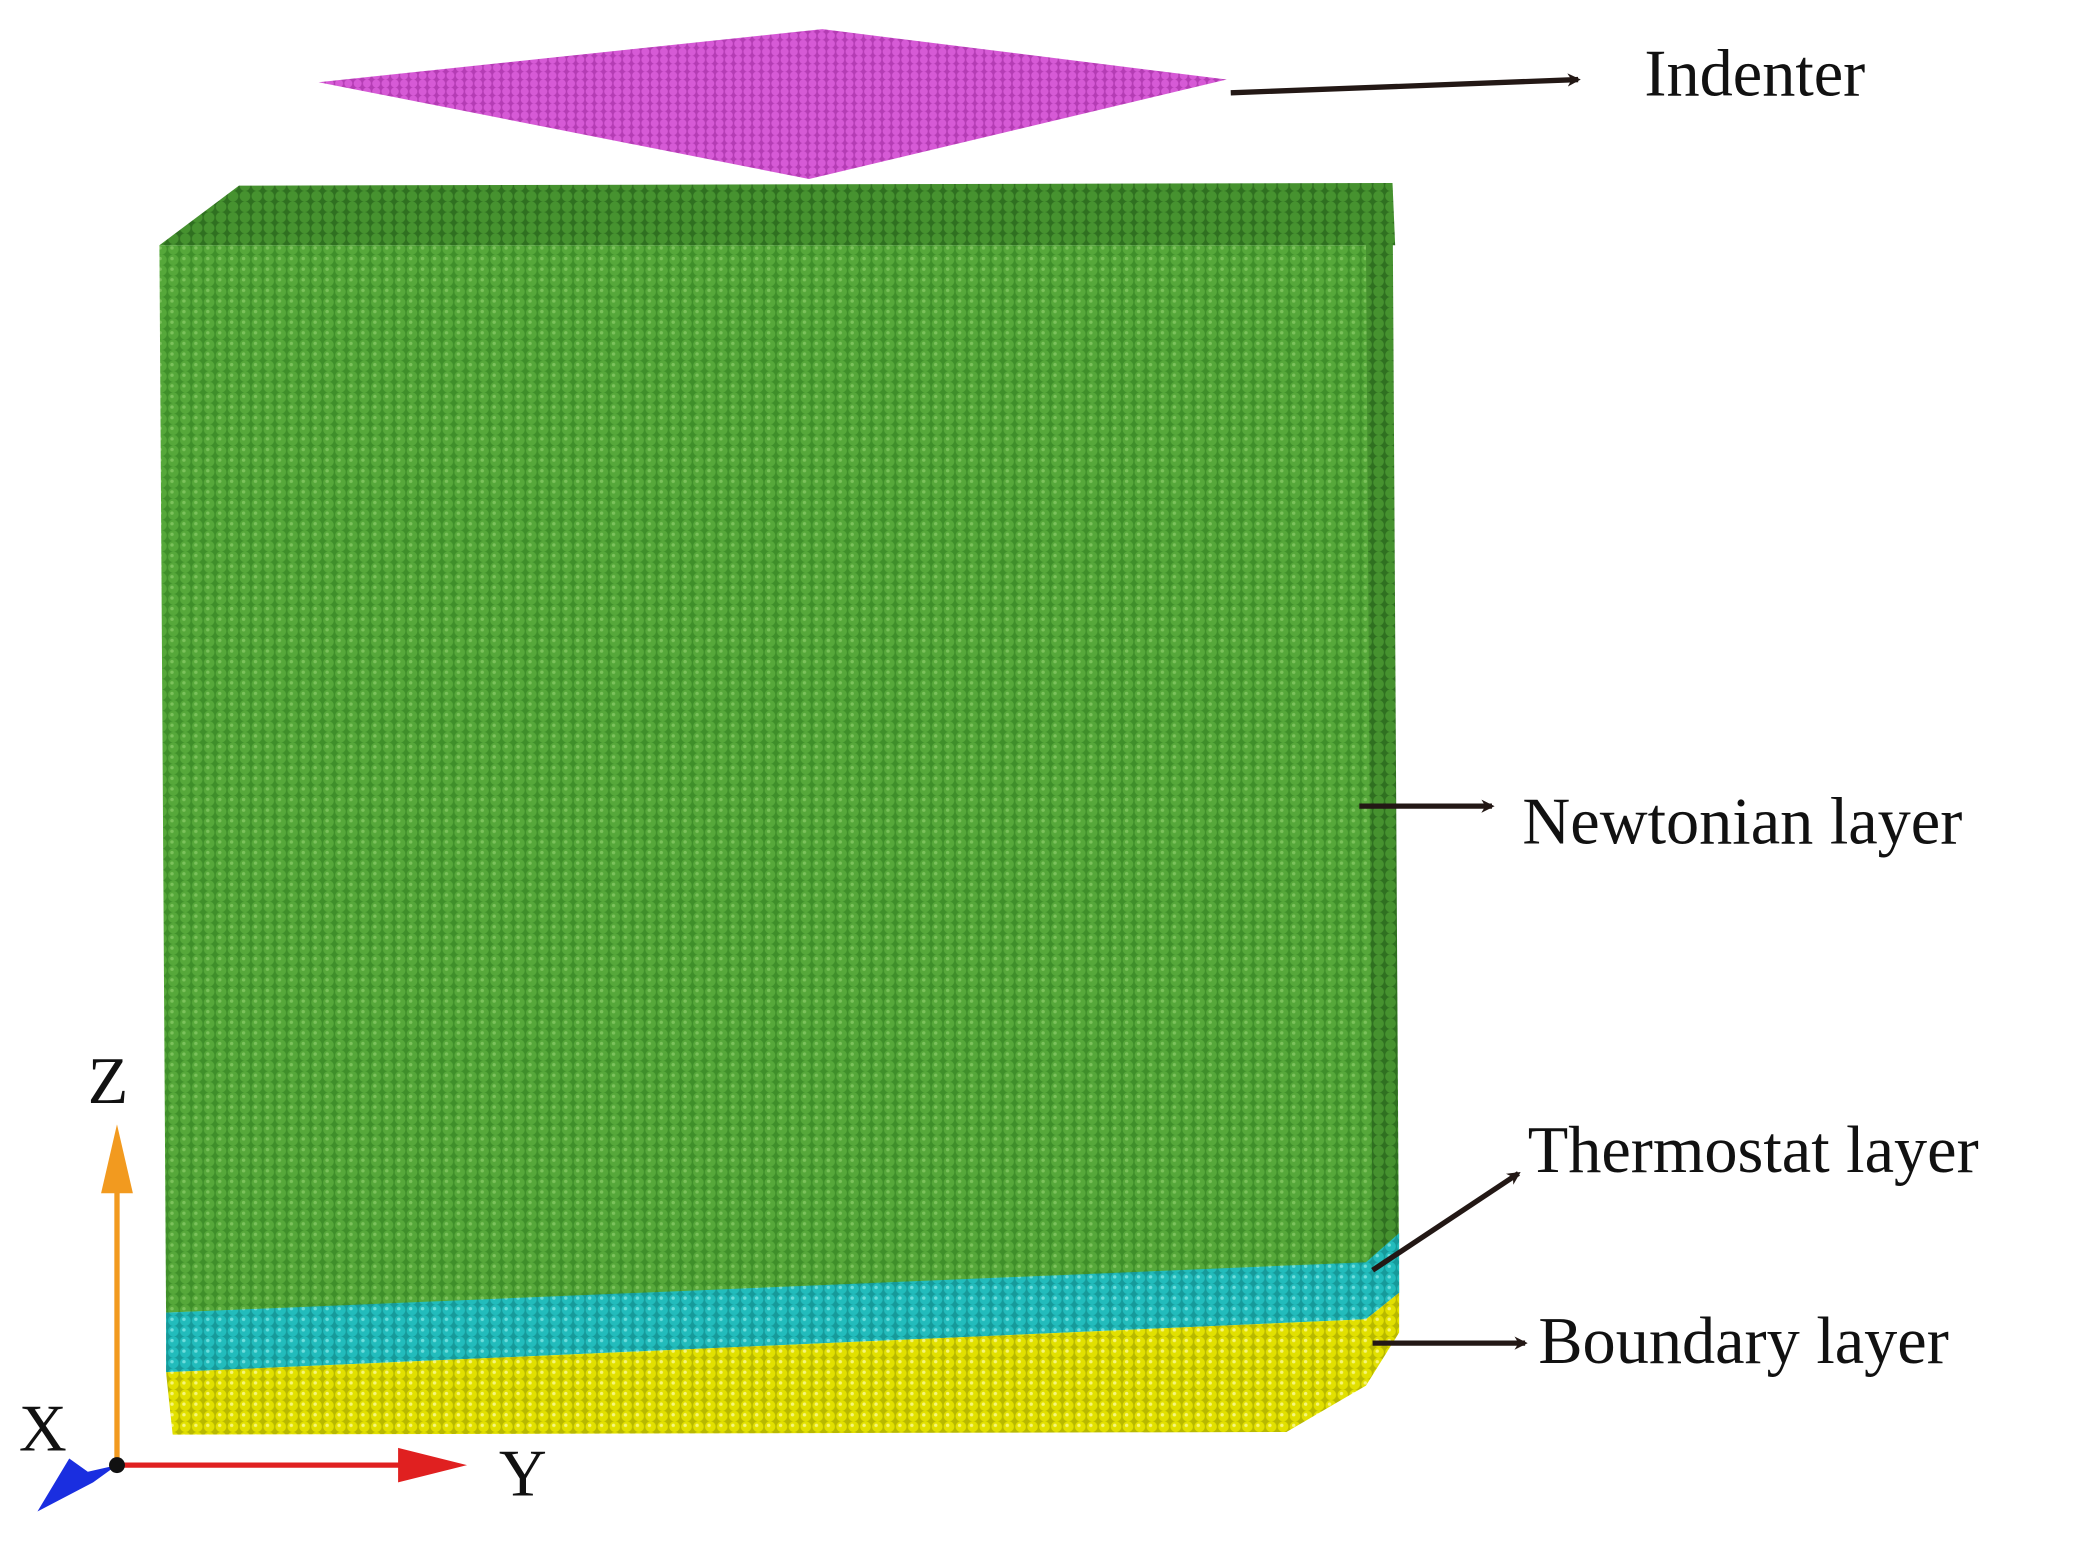 The image size is (2073, 1546). Describe the element at coordinates (783, 1303) in the screenshot. I see `thermostat-layer` at that location.